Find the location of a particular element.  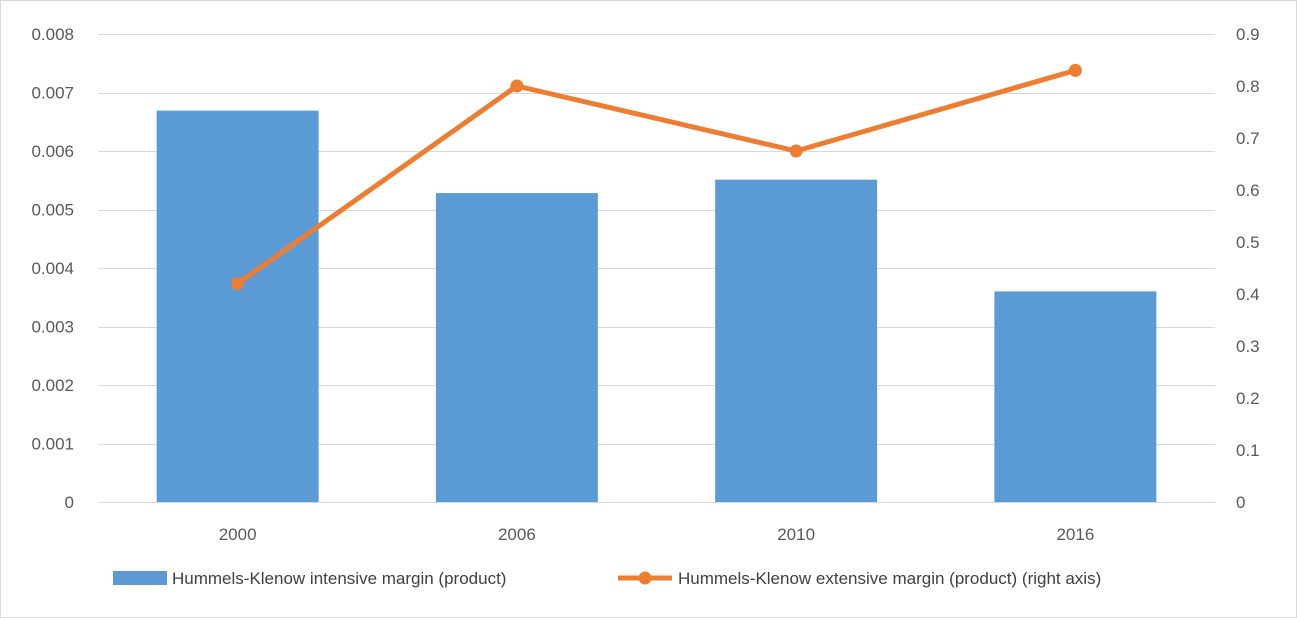

y-left-tick-label: 0.007 is located at coordinates (52, 93).